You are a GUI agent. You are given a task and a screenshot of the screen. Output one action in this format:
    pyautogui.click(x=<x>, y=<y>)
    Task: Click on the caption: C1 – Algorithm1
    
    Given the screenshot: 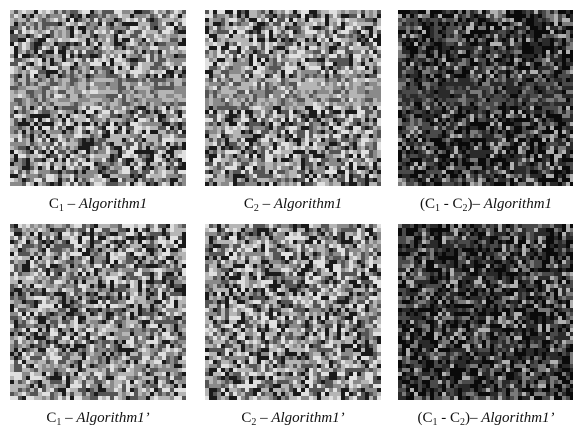 What is the action you would take?
    pyautogui.click(x=98, y=205)
    